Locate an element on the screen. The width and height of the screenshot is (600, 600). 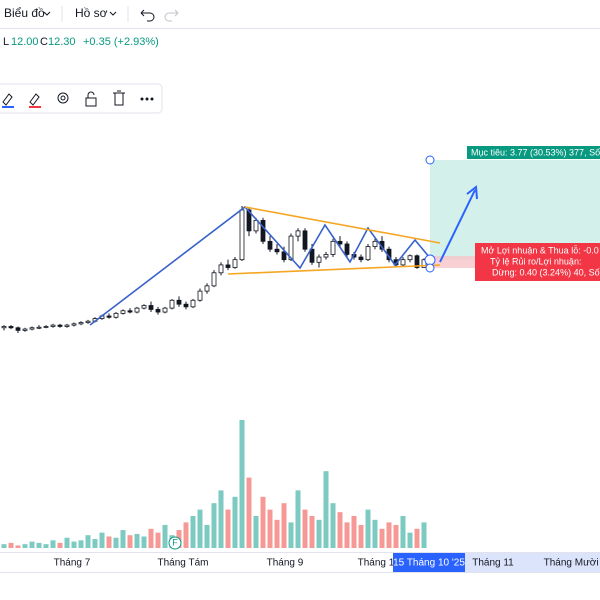
stats-label-box is located at coordinates (537, 262).